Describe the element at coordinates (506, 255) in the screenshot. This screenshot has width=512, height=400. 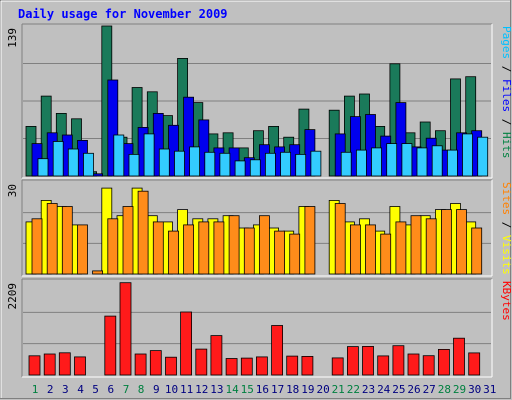
I see `legend-entry: Visits` at that location.